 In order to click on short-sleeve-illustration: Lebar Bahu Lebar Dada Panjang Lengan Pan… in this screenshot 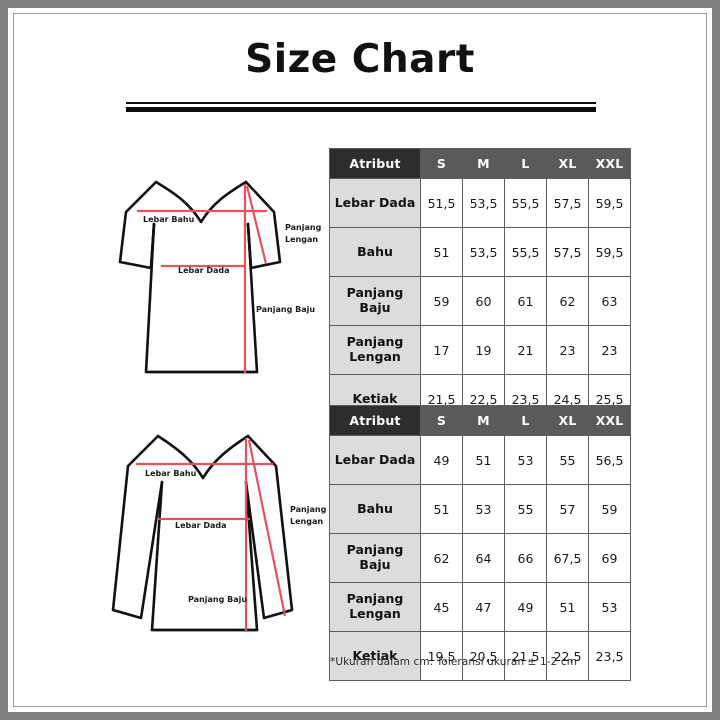, I will do `click(213, 279)`.